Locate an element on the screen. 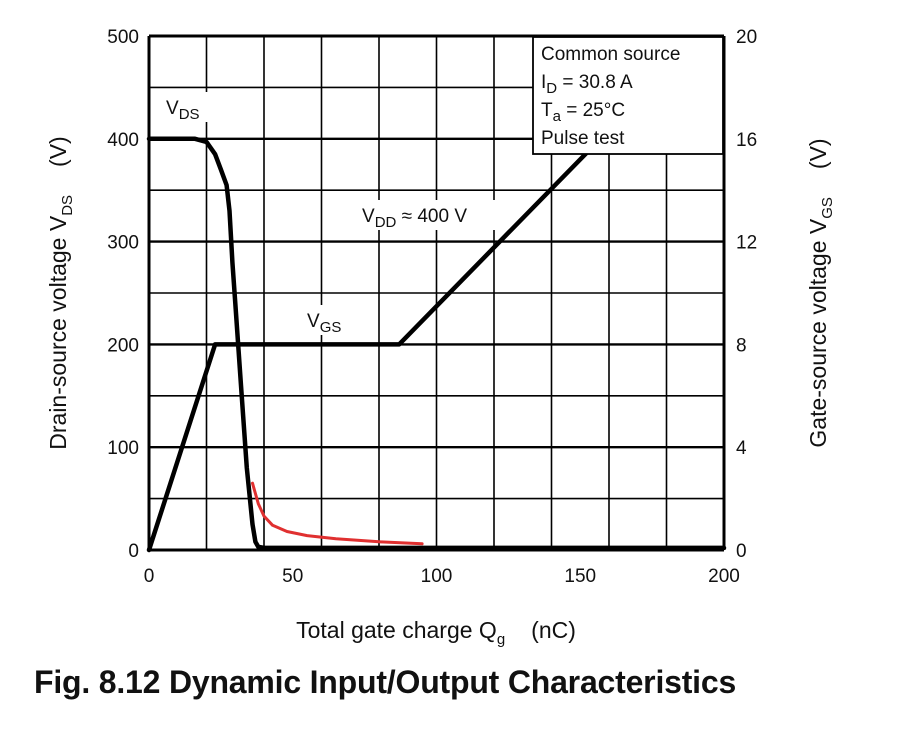 Image resolution: width=900 pixels, height=744 pixels. x-tick-label: 200 is located at coordinates (724, 576).